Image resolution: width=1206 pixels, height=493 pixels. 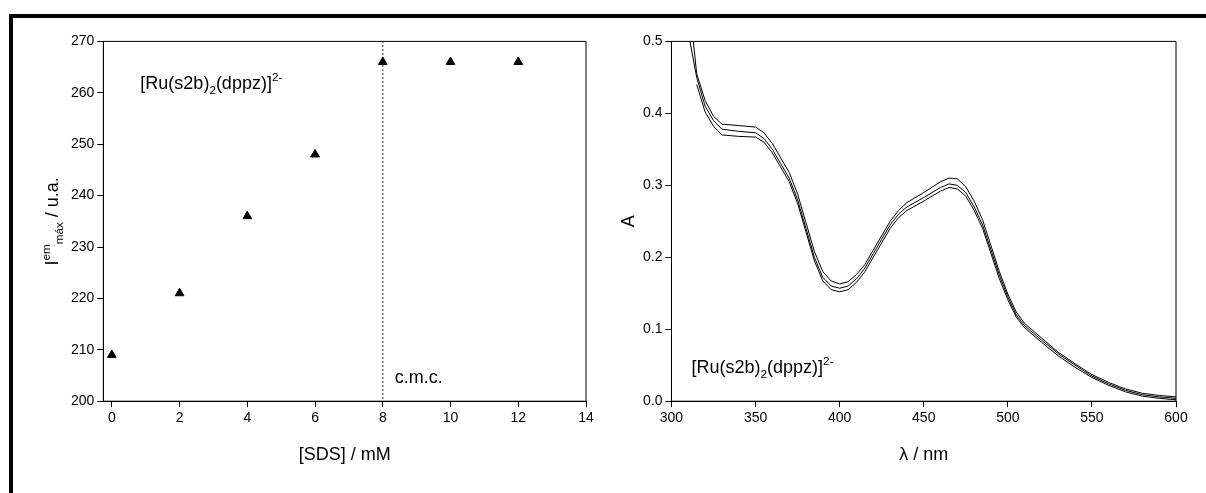 I want to click on y-tick-label: 230, so click(x=83, y=245).